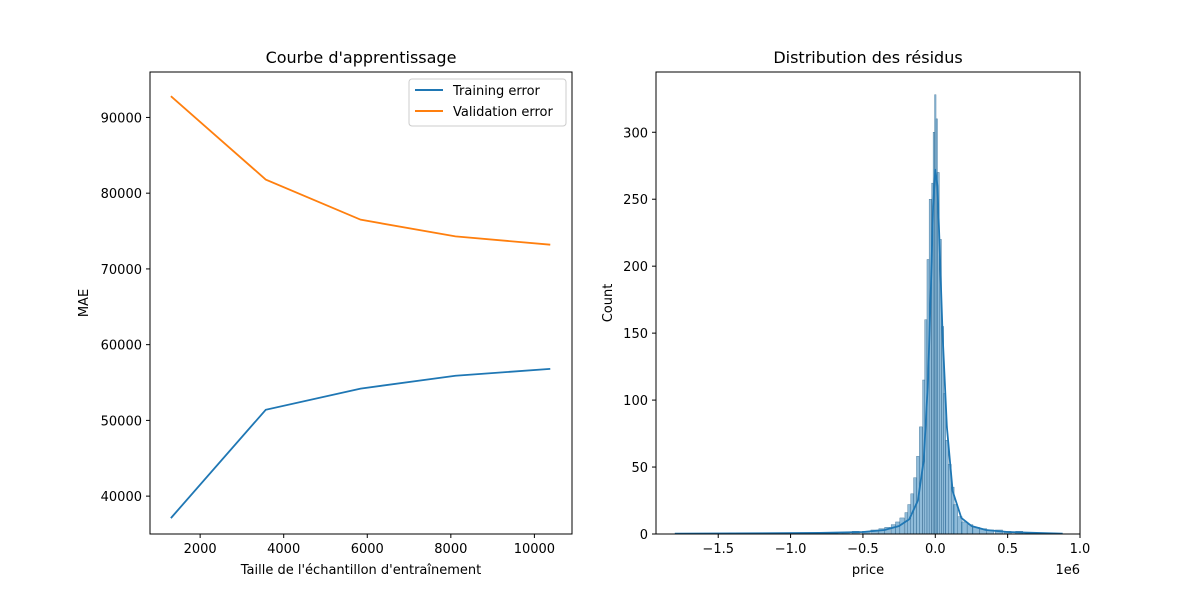  I want to click on y-tick-label: 50, so click(639, 468).